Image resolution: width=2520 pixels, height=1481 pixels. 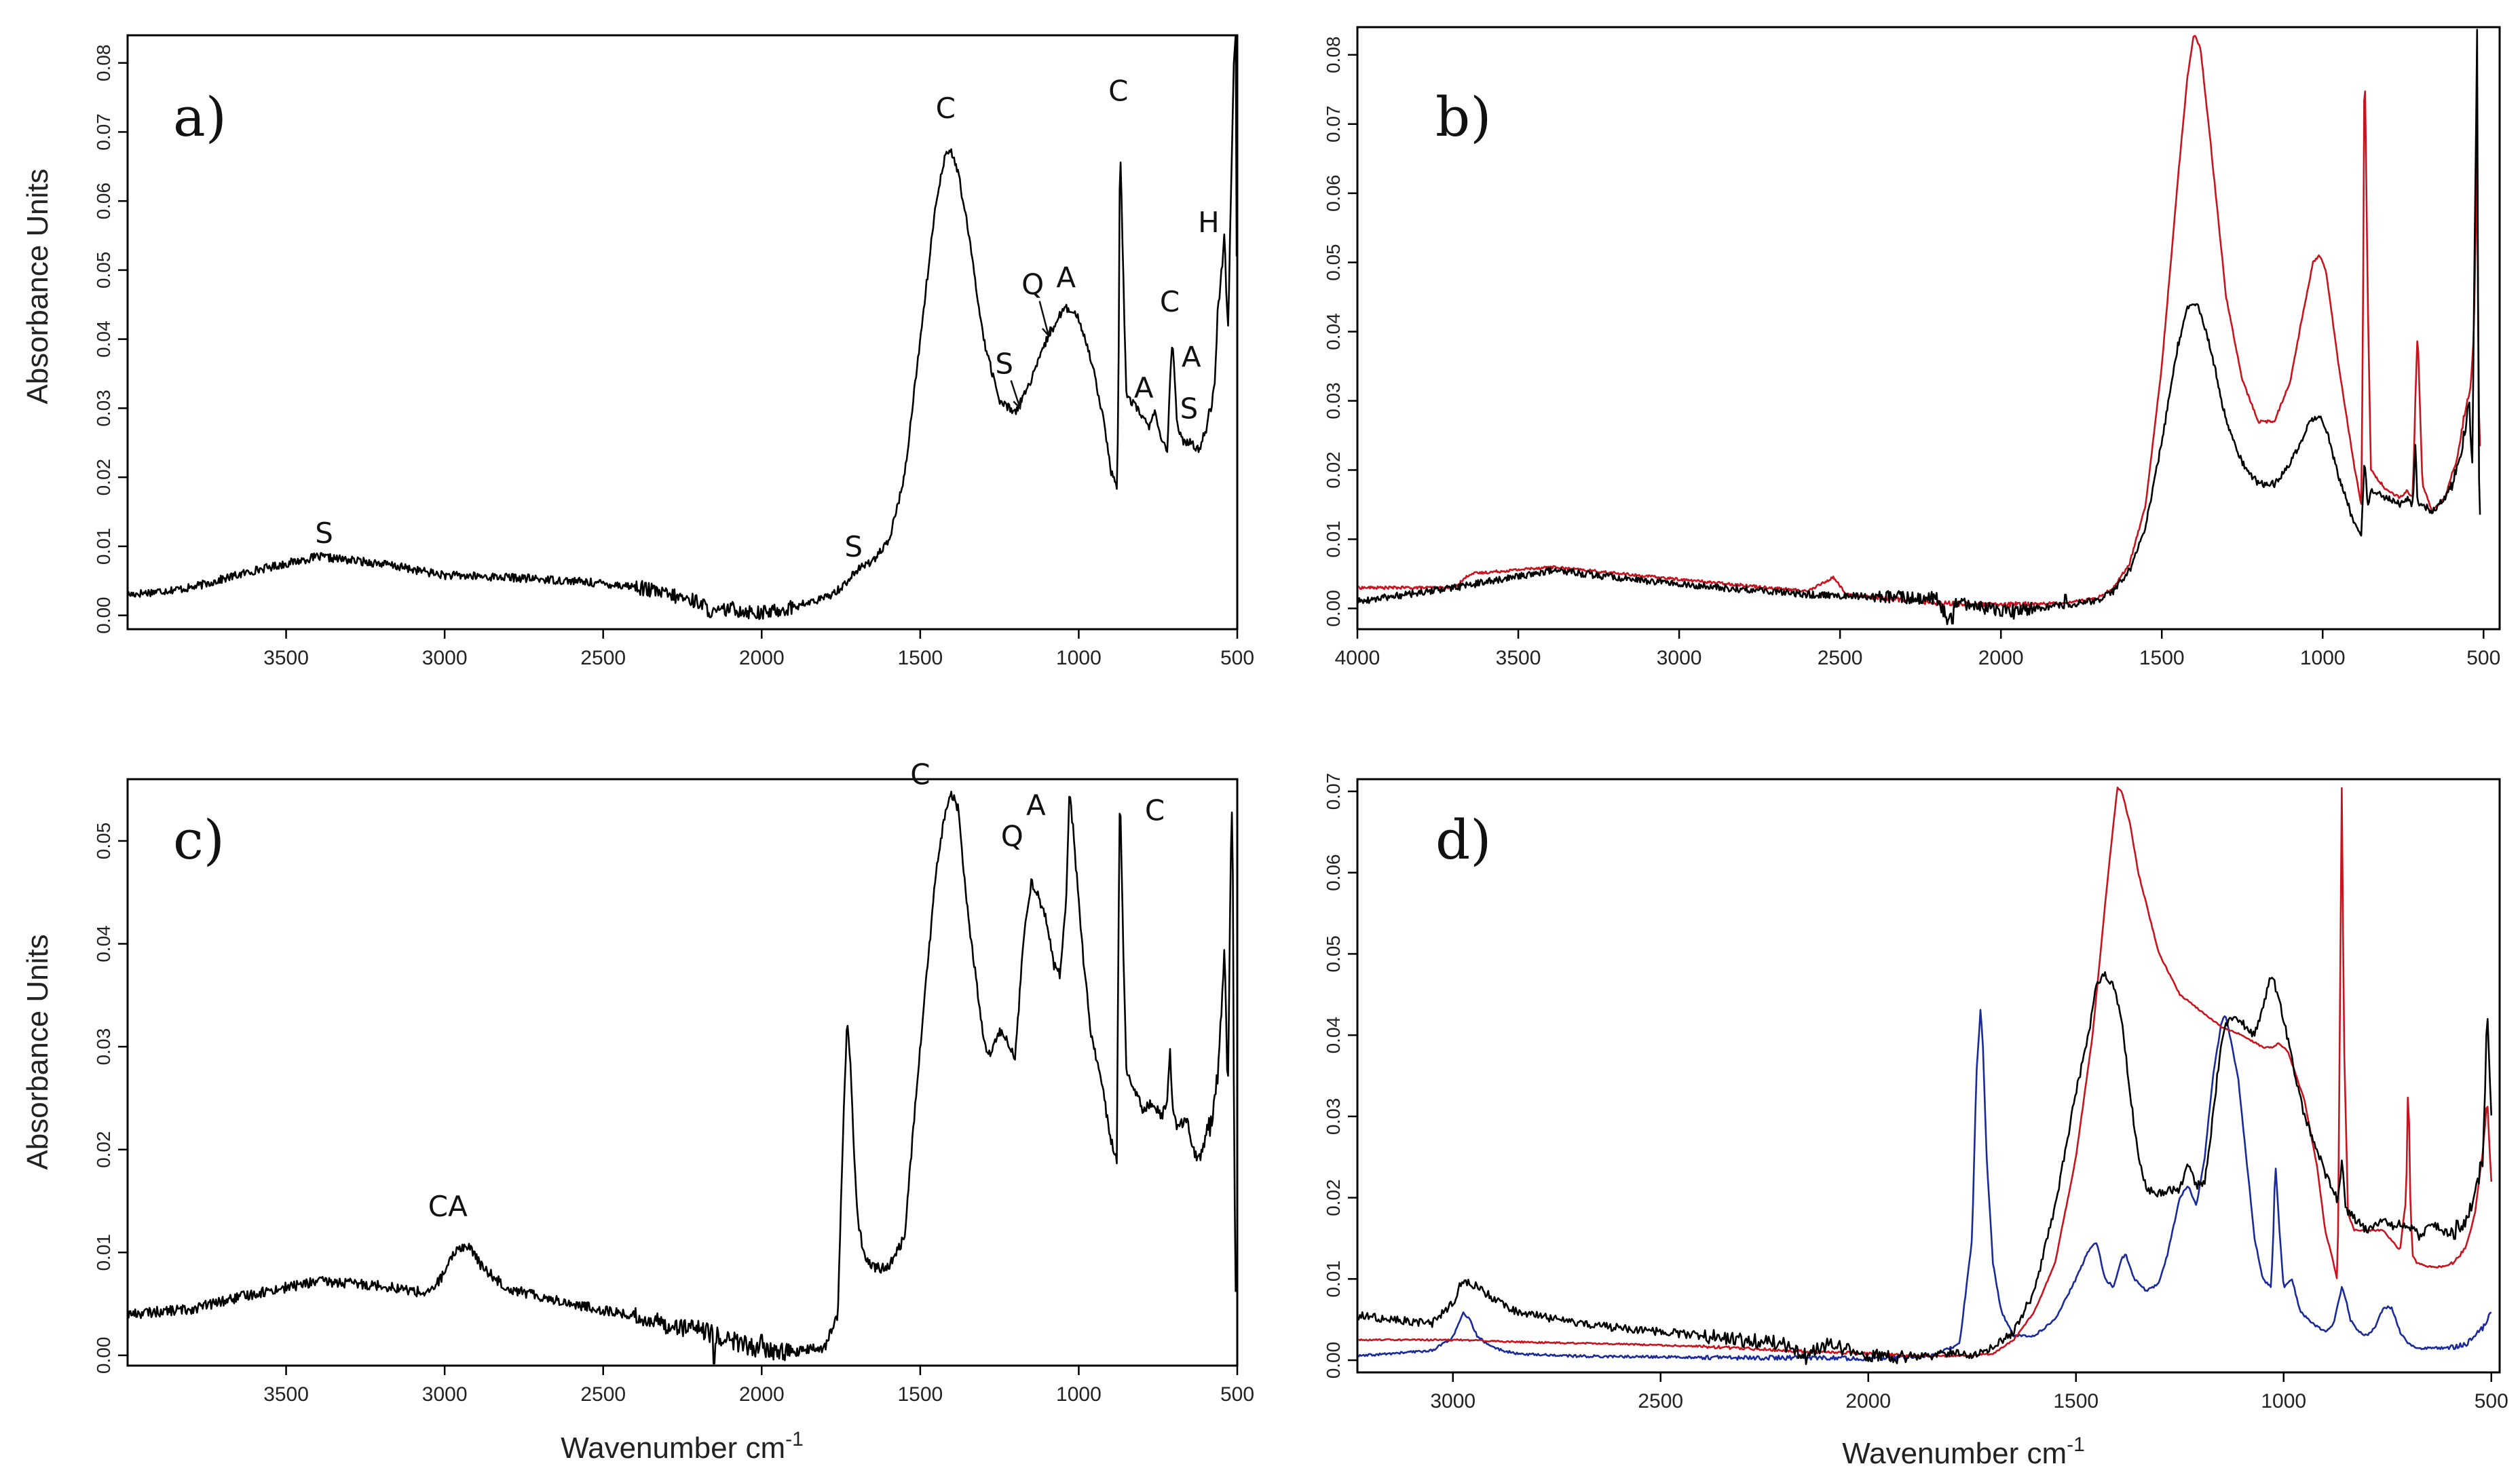 What do you see at coordinates (1955, 1453) in the screenshot?
I see `x-axis-title-right-main: Wavenumber cm` at bounding box center [1955, 1453].